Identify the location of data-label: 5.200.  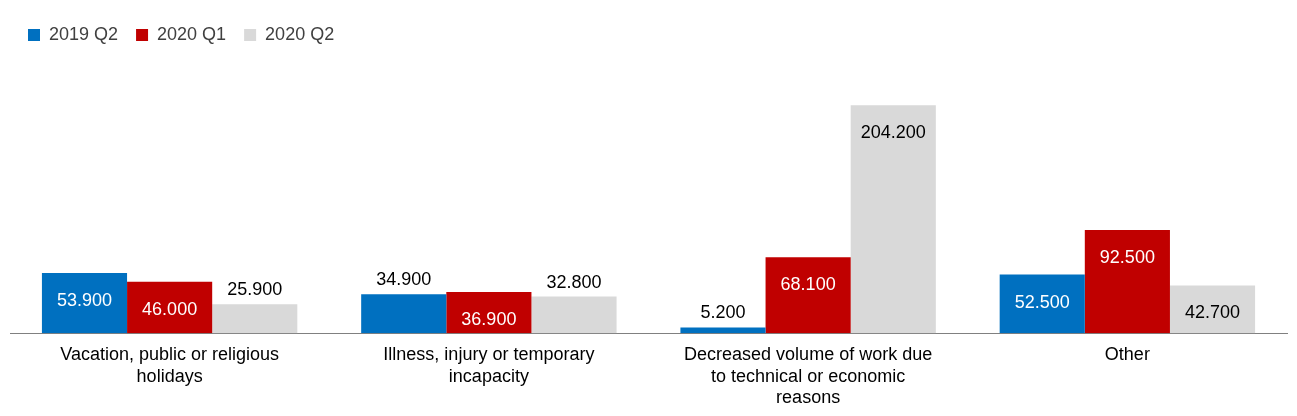
(723, 312).